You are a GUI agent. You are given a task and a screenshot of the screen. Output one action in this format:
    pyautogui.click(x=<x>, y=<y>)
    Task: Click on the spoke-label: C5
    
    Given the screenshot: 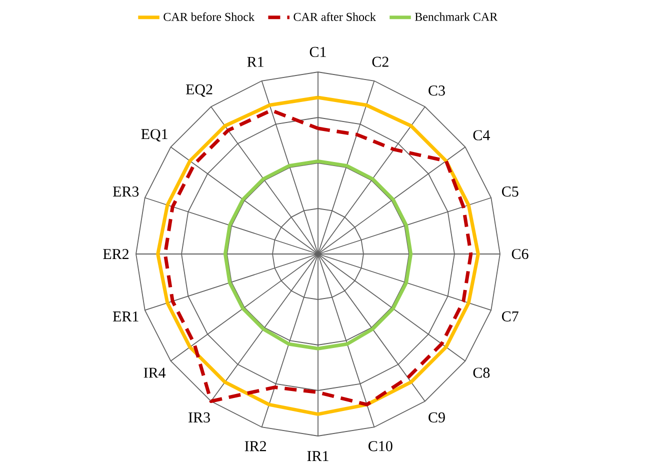 What is the action you would take?
    pyautogui.click(x=510, y=191)
    